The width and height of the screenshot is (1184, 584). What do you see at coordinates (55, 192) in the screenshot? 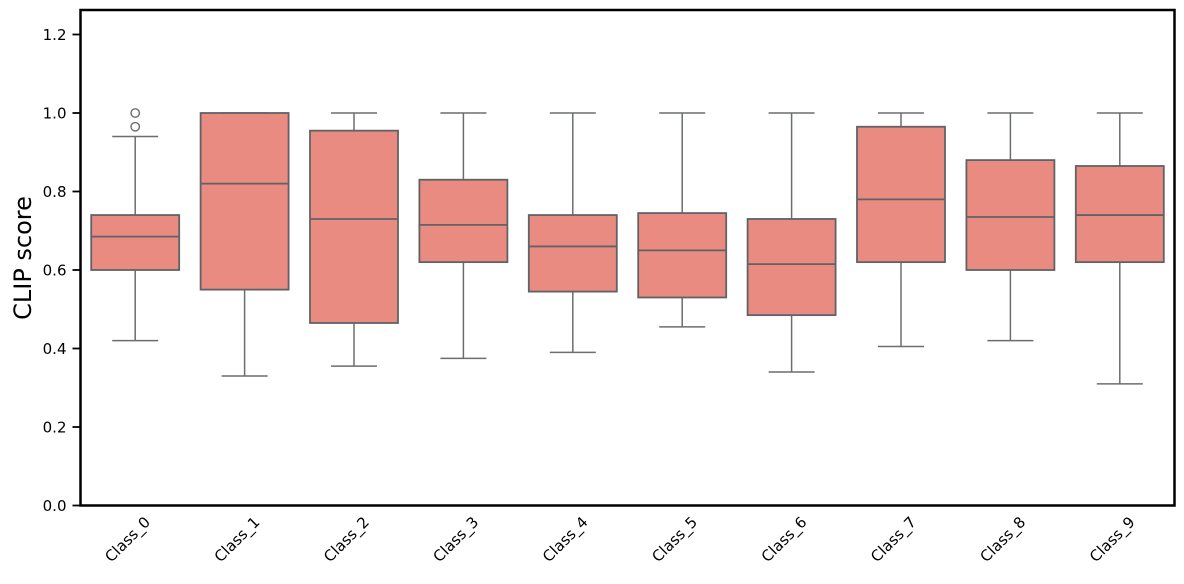
I see `y-tick-label: 0.8` at bounding box center [55, 192].